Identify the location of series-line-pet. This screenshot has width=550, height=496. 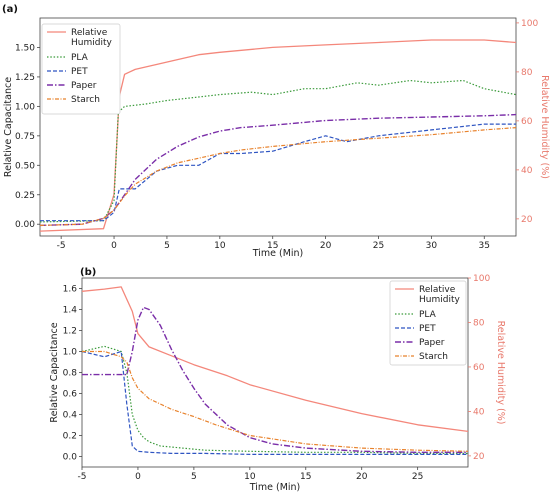
(275, 402).